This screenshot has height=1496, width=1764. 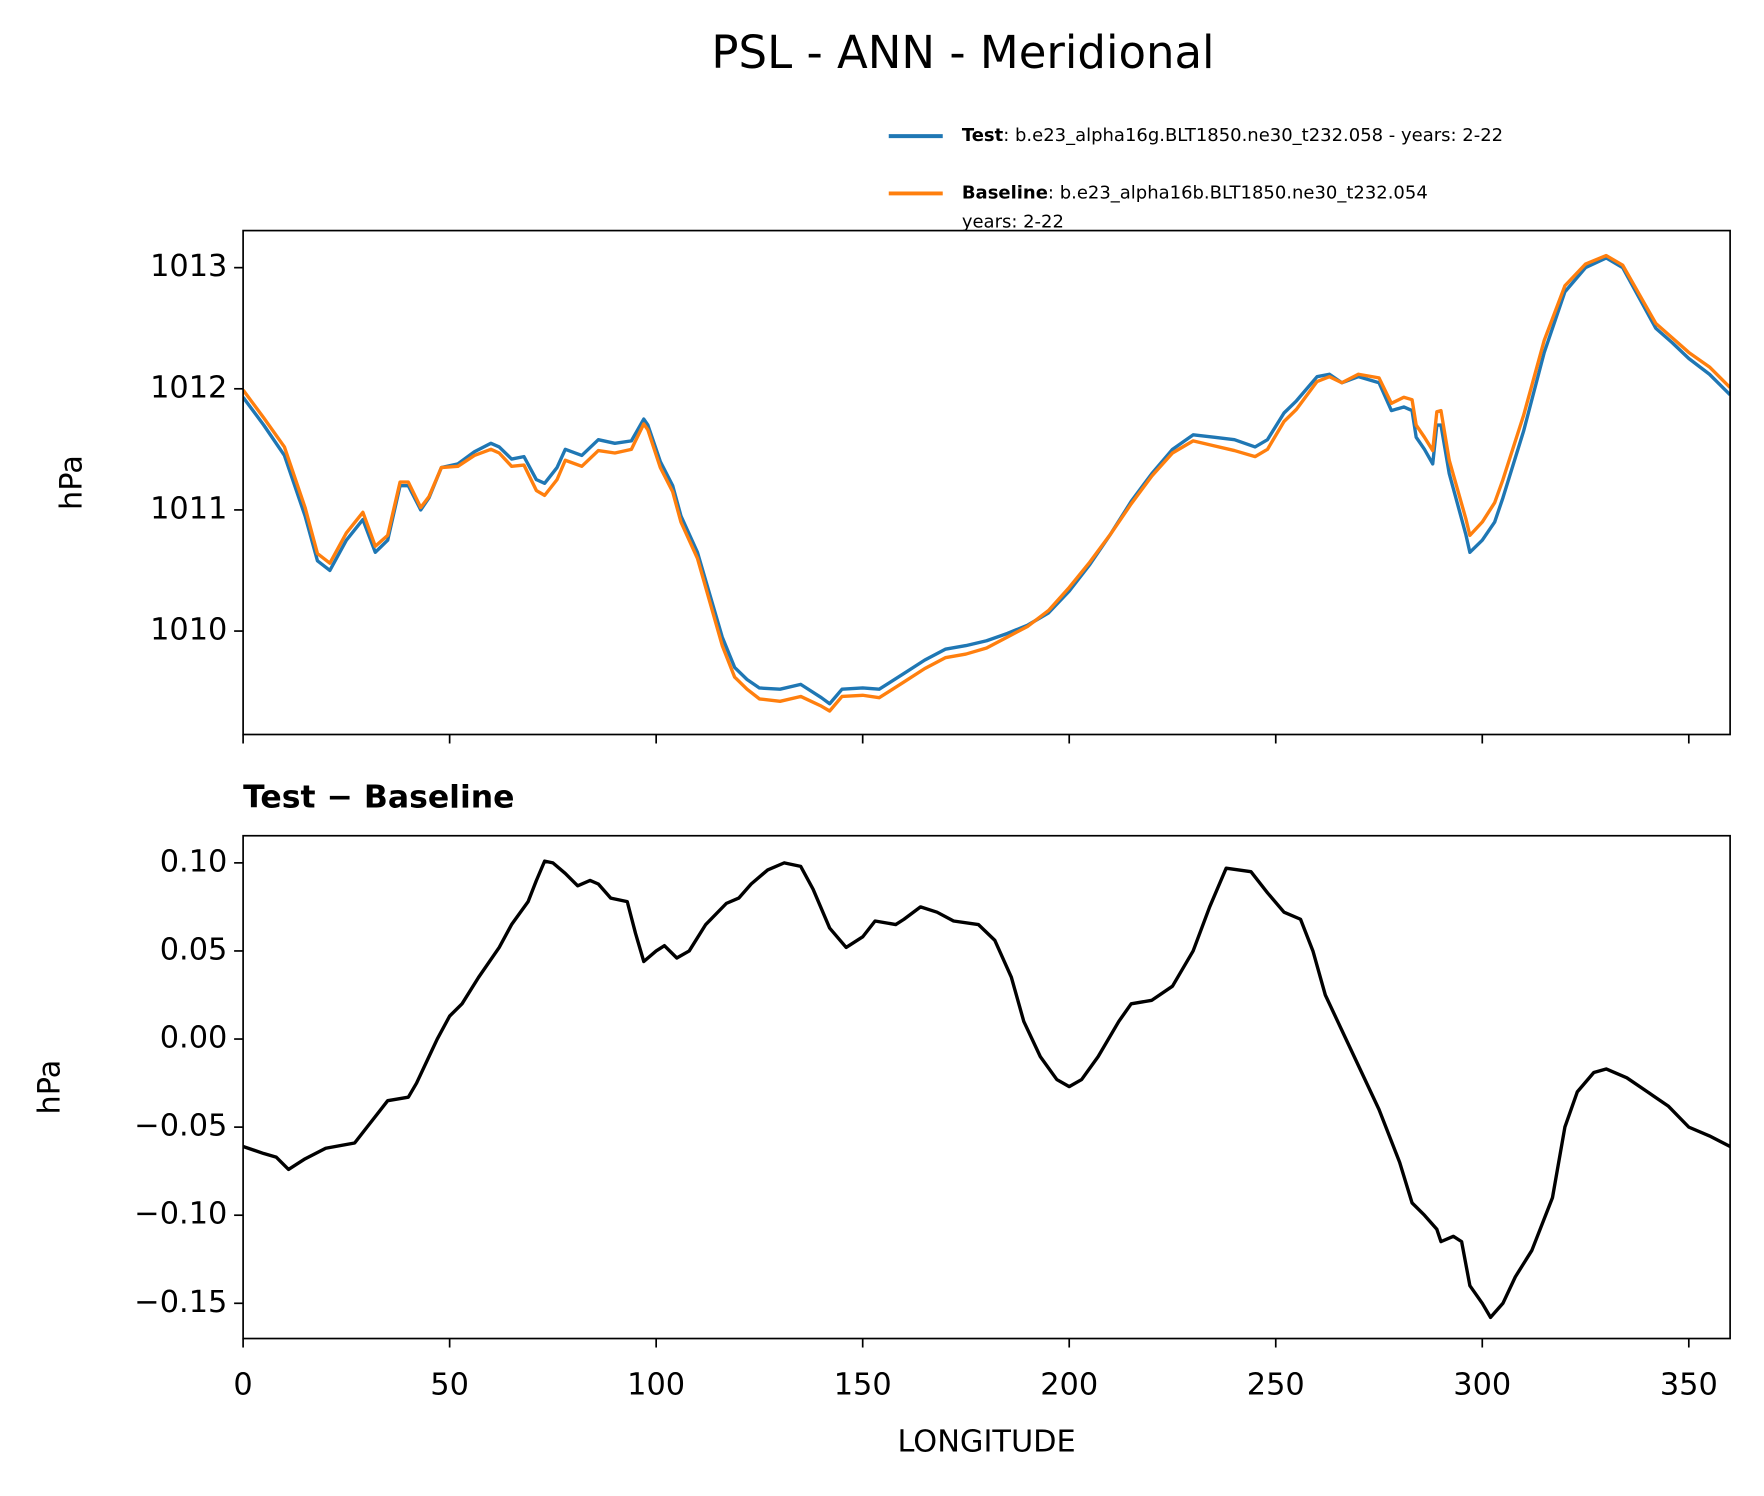 I want to click on legend-detail: years: 2-22, so click(x=1013, y=222).